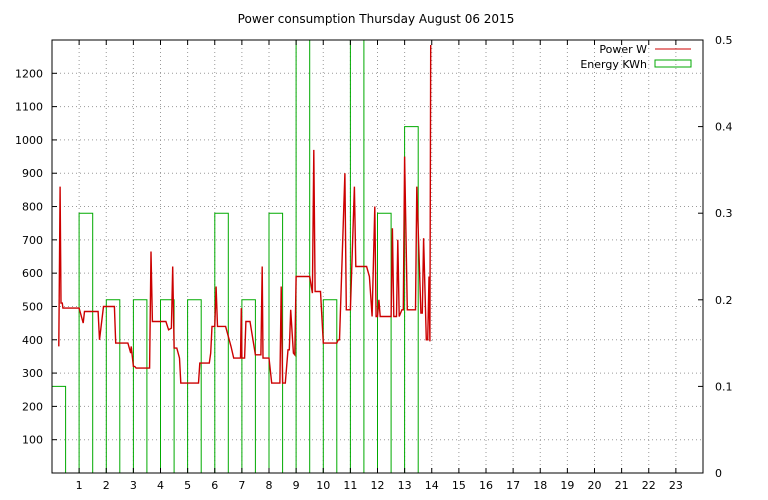  What do you see at coordinates (459, 485) in the screenshot?
I see `x-tick-label: 15` at bounding box center [459, 485].